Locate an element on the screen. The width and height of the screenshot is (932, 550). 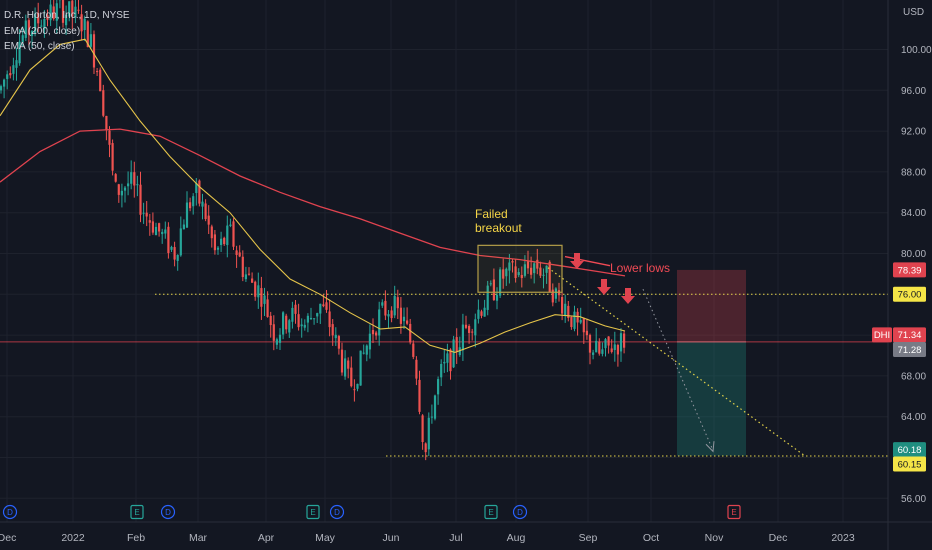
time-tick-label: Jul is located at coordinates (455, 538).